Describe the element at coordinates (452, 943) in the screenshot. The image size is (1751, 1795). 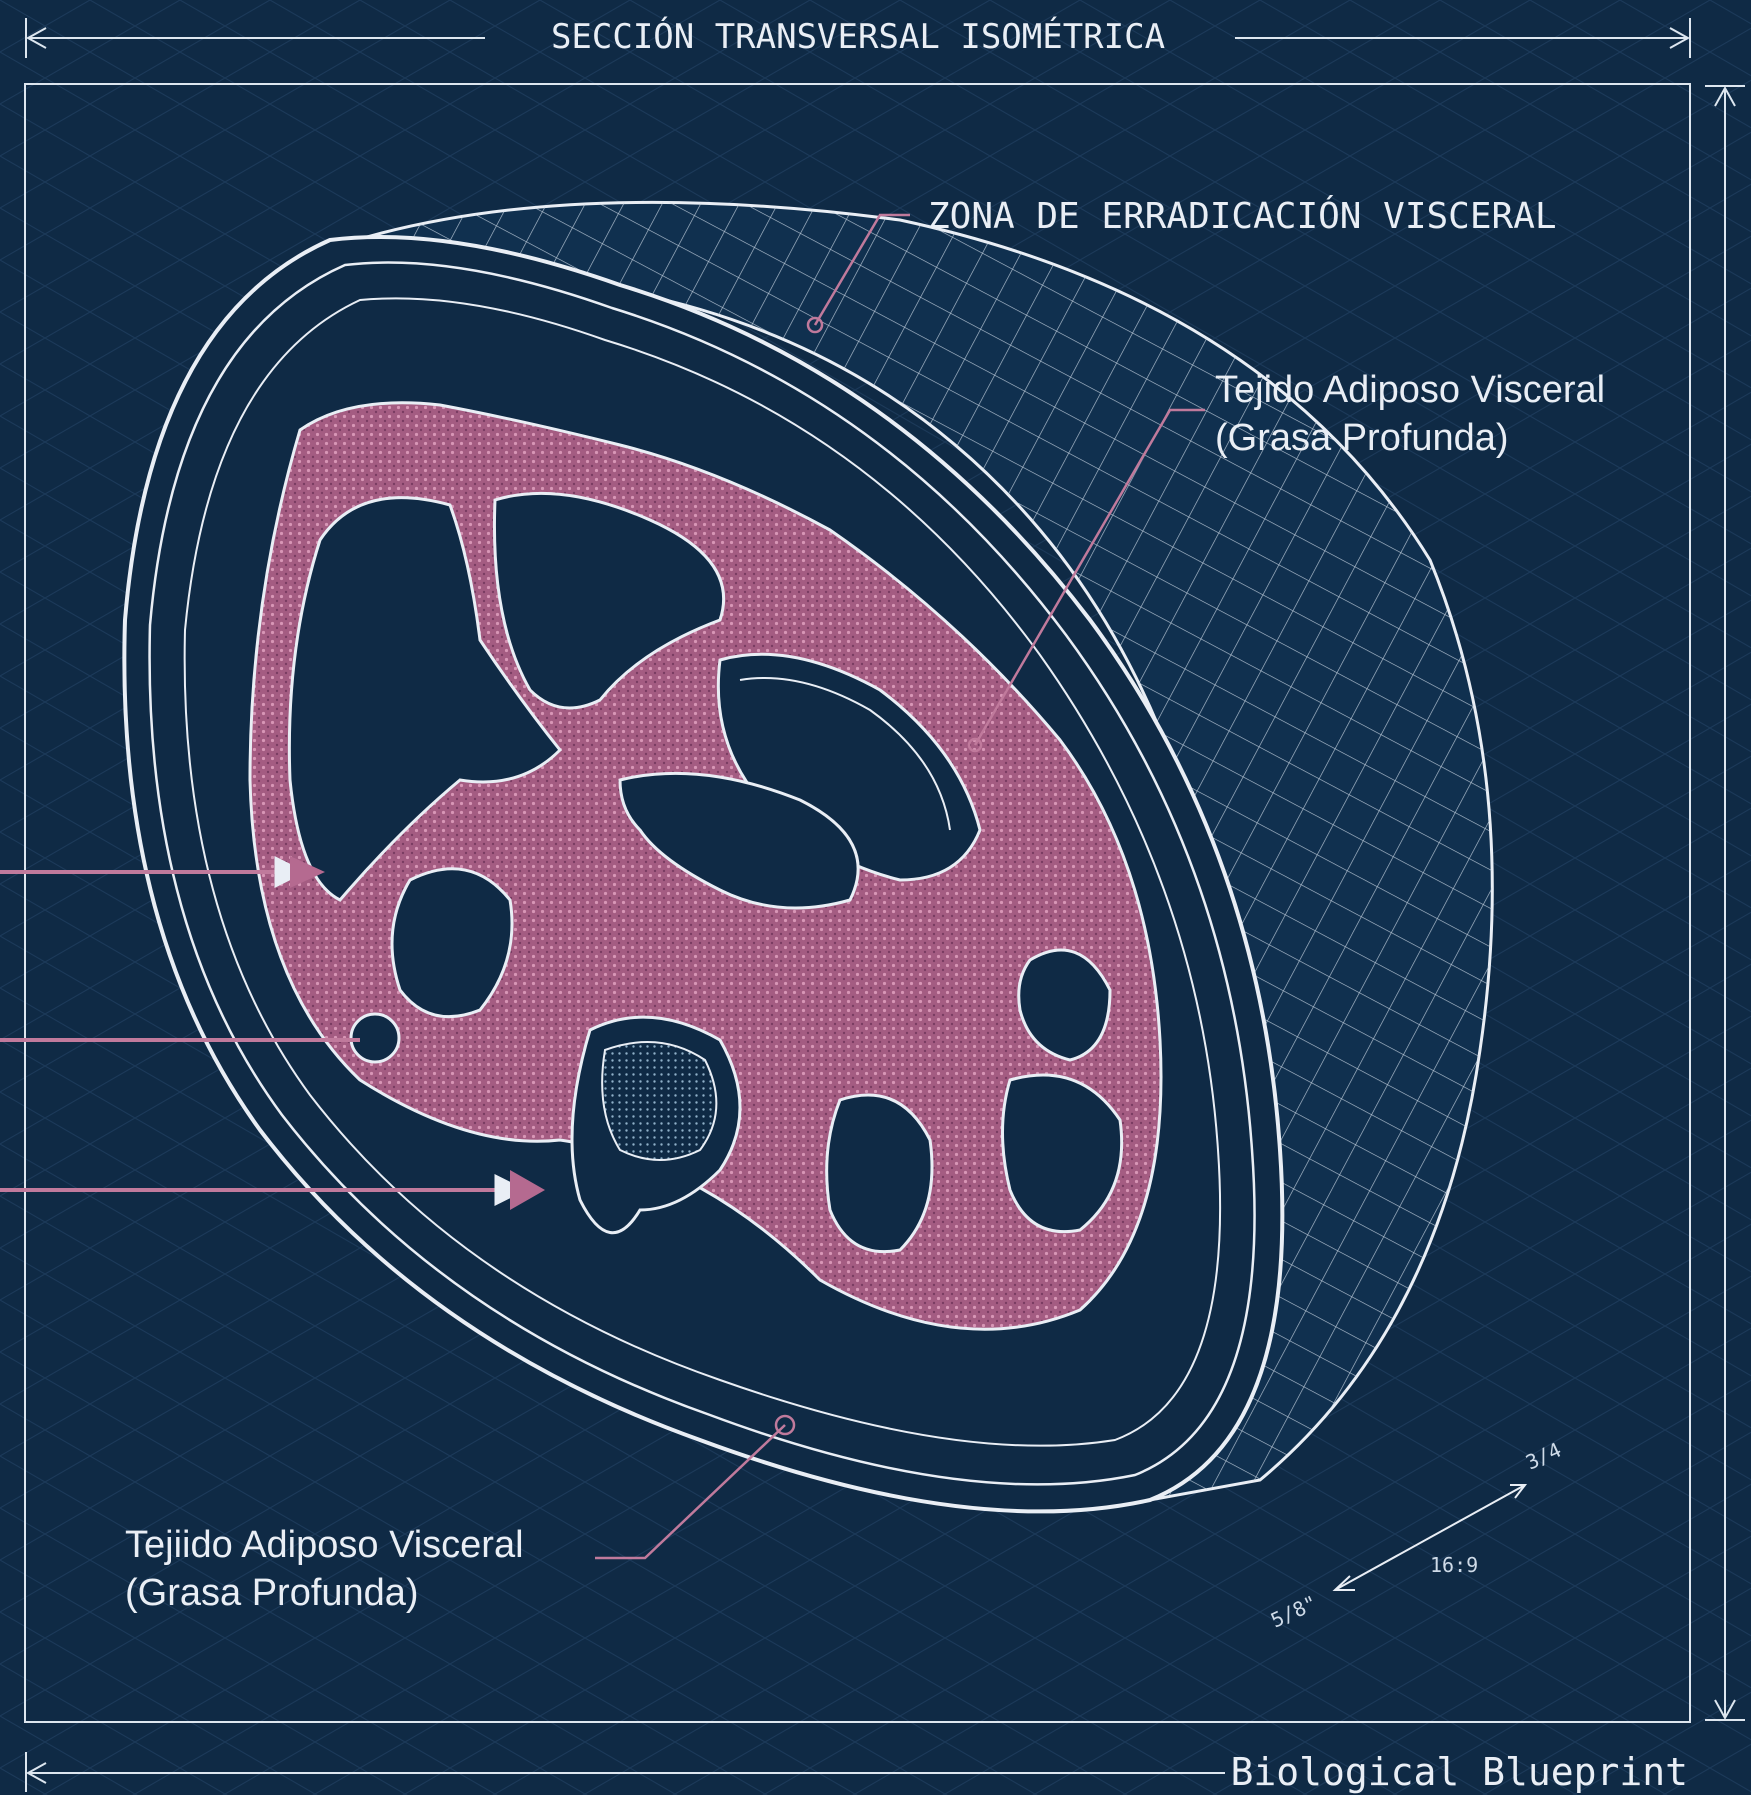
I see `kidney-left` at that location.